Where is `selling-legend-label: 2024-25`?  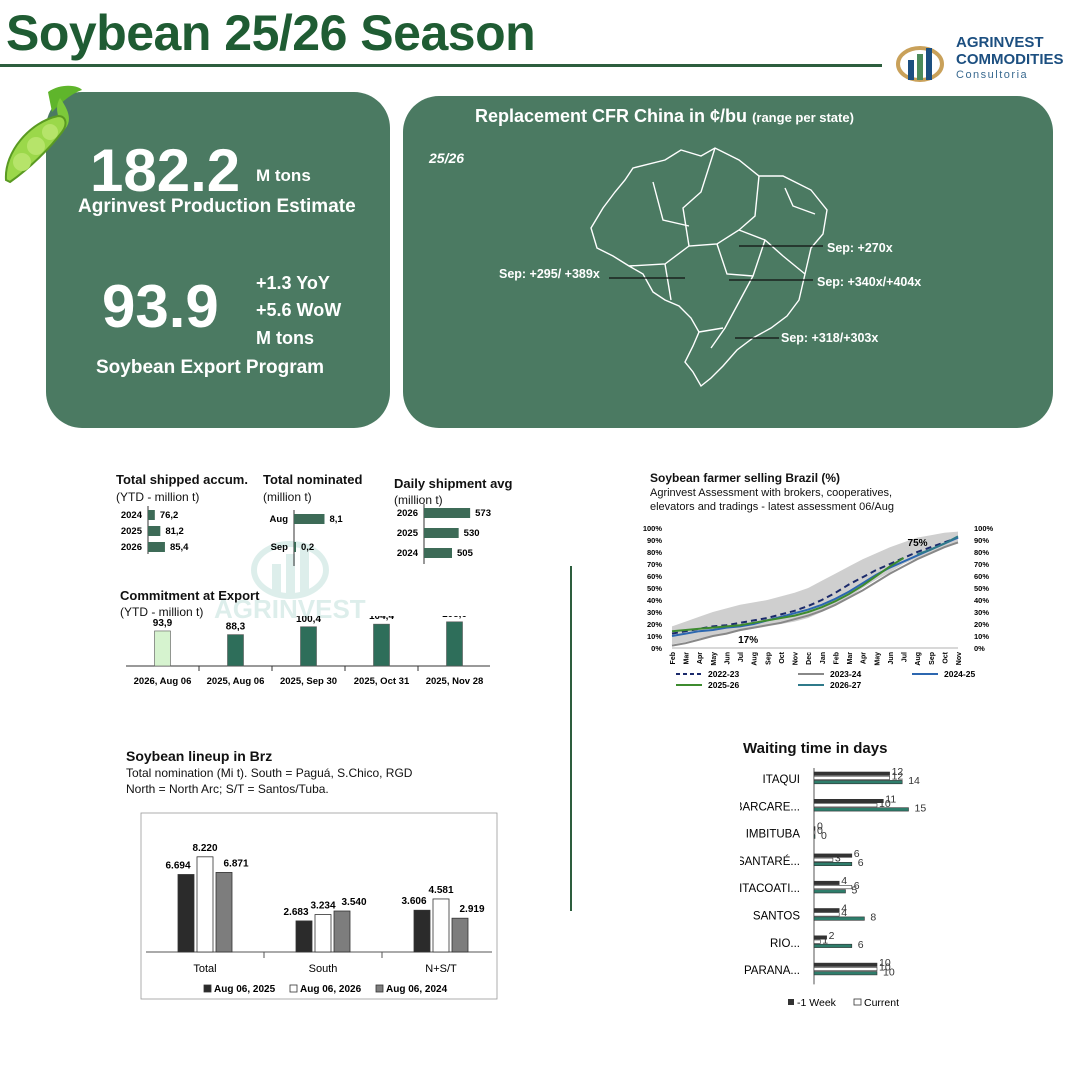 selling-legend-label: 2024-25 is located at coordinates (959, 674).